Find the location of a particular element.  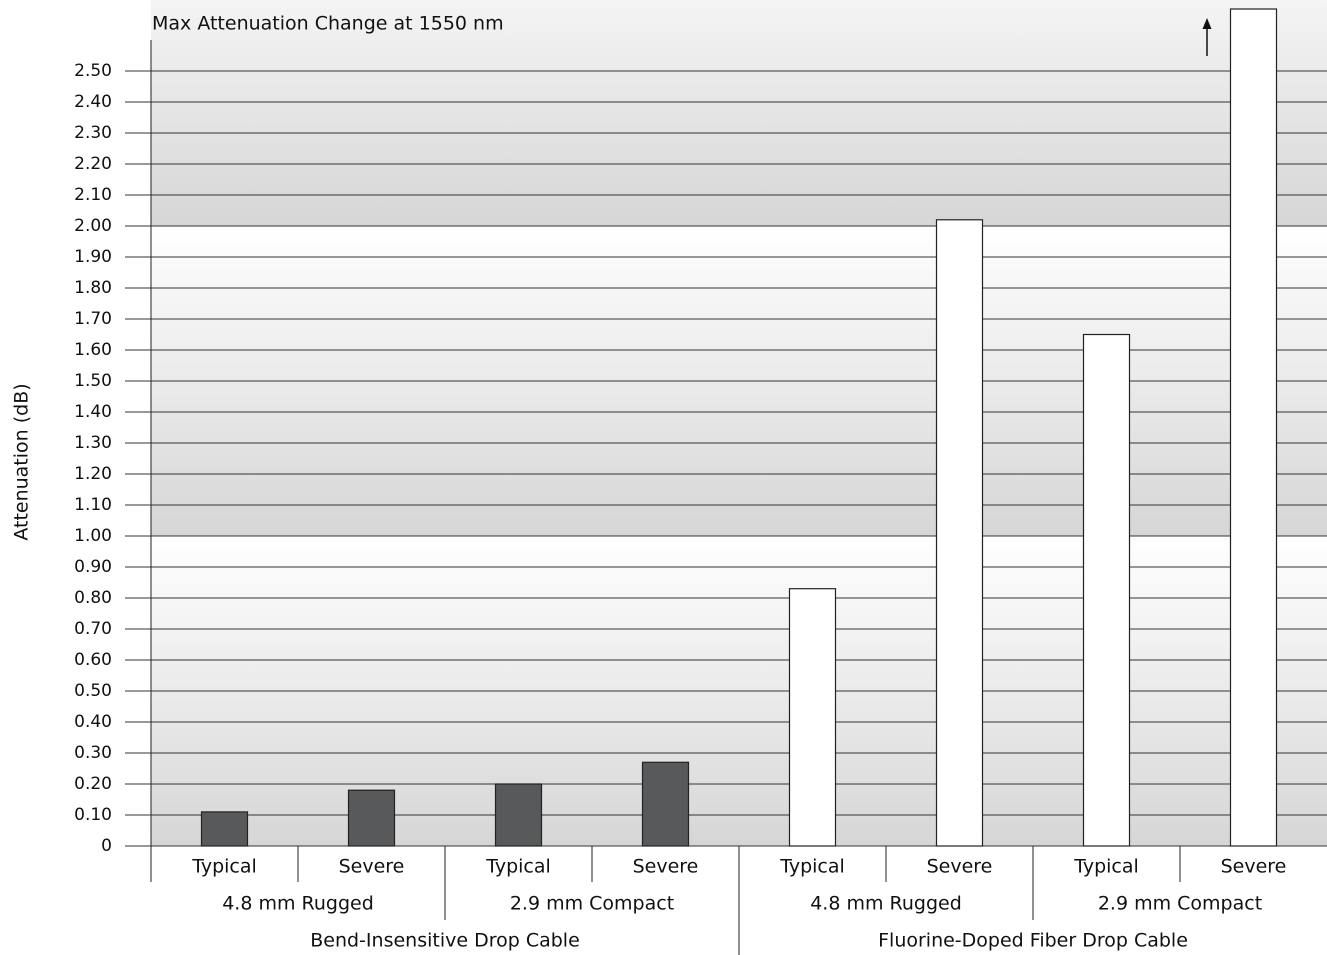

y-tick-label: 1.60 is located at coordinates (93, 350).